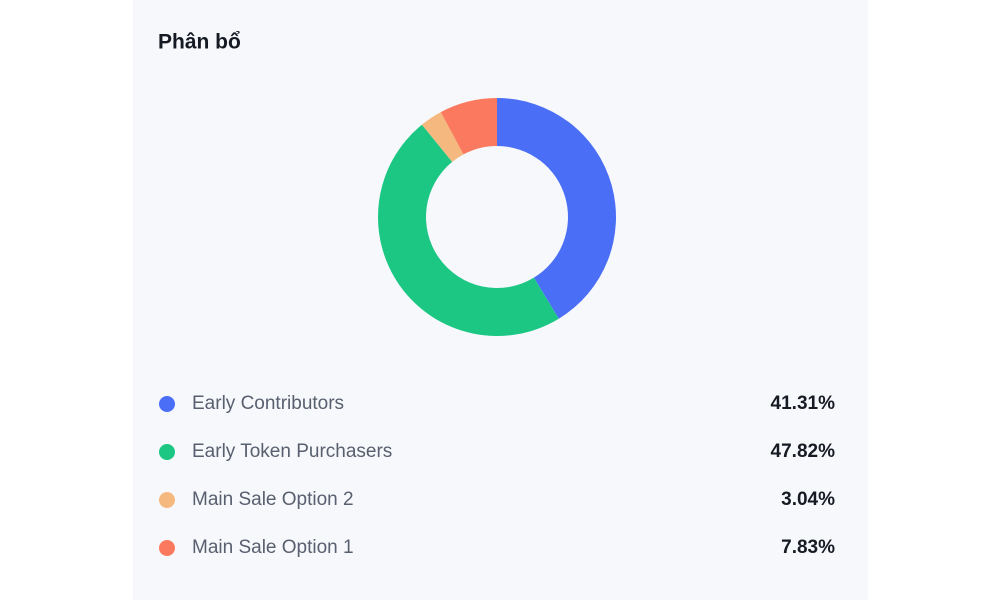 The width and height of the screenshot is (1000, 600). Describe the element at coordinates (268, 403) in the screenshot. I see `legend-label: Early Contributors` at that location.